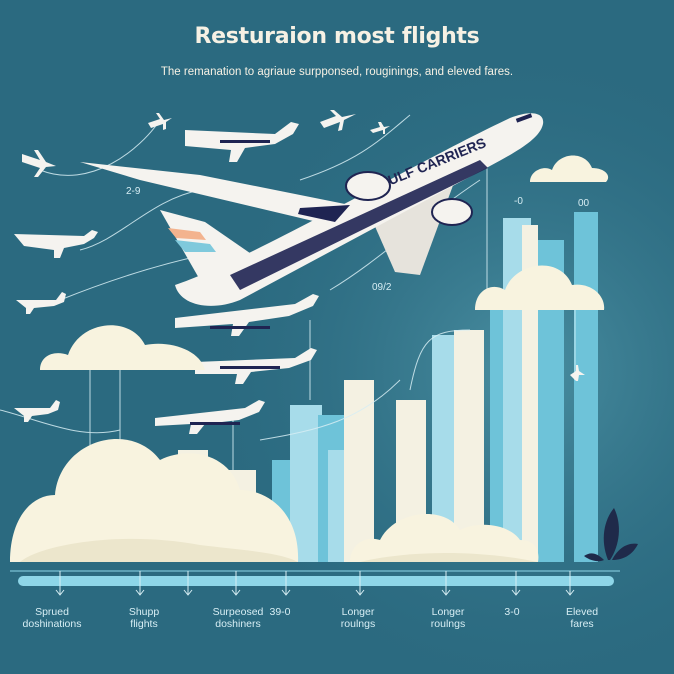  I want to click on category-label-line: 39-0, so click(280, 612).